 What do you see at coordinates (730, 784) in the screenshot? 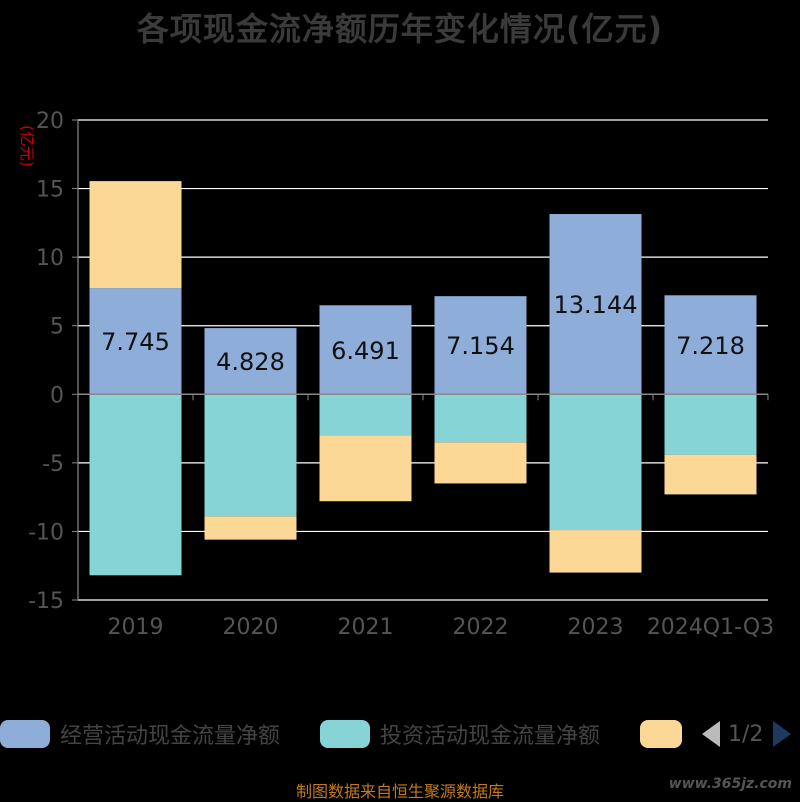
I see `watermark: www.365jz.com` at bounding box center [730, 784].